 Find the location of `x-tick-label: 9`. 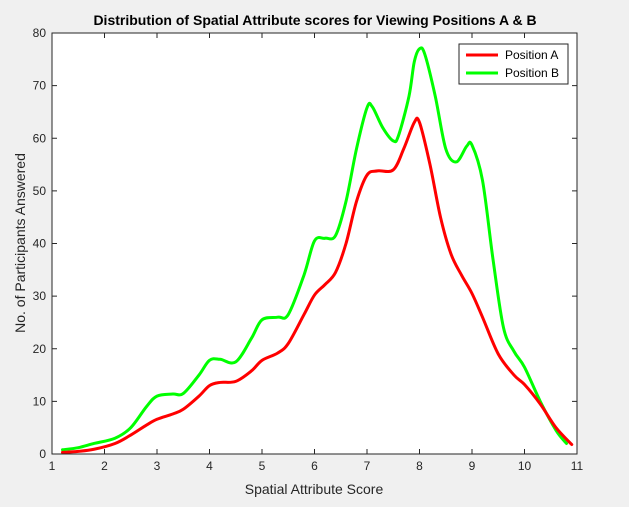

x-tick-label: 9 is located at coordinates (472, 466).